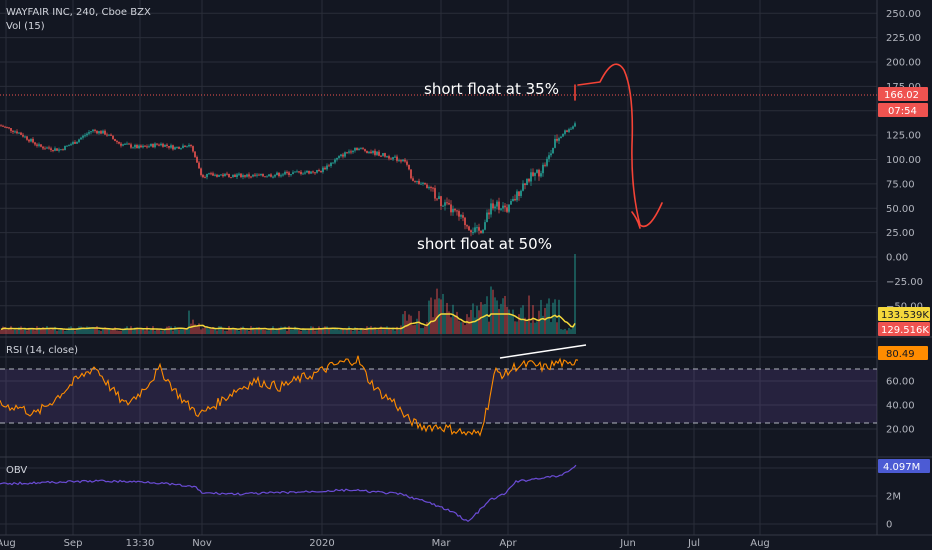 The height and width of the screenshot is (550, 932). I want to click on last-price-badge: 166.02, so click(903, 94).